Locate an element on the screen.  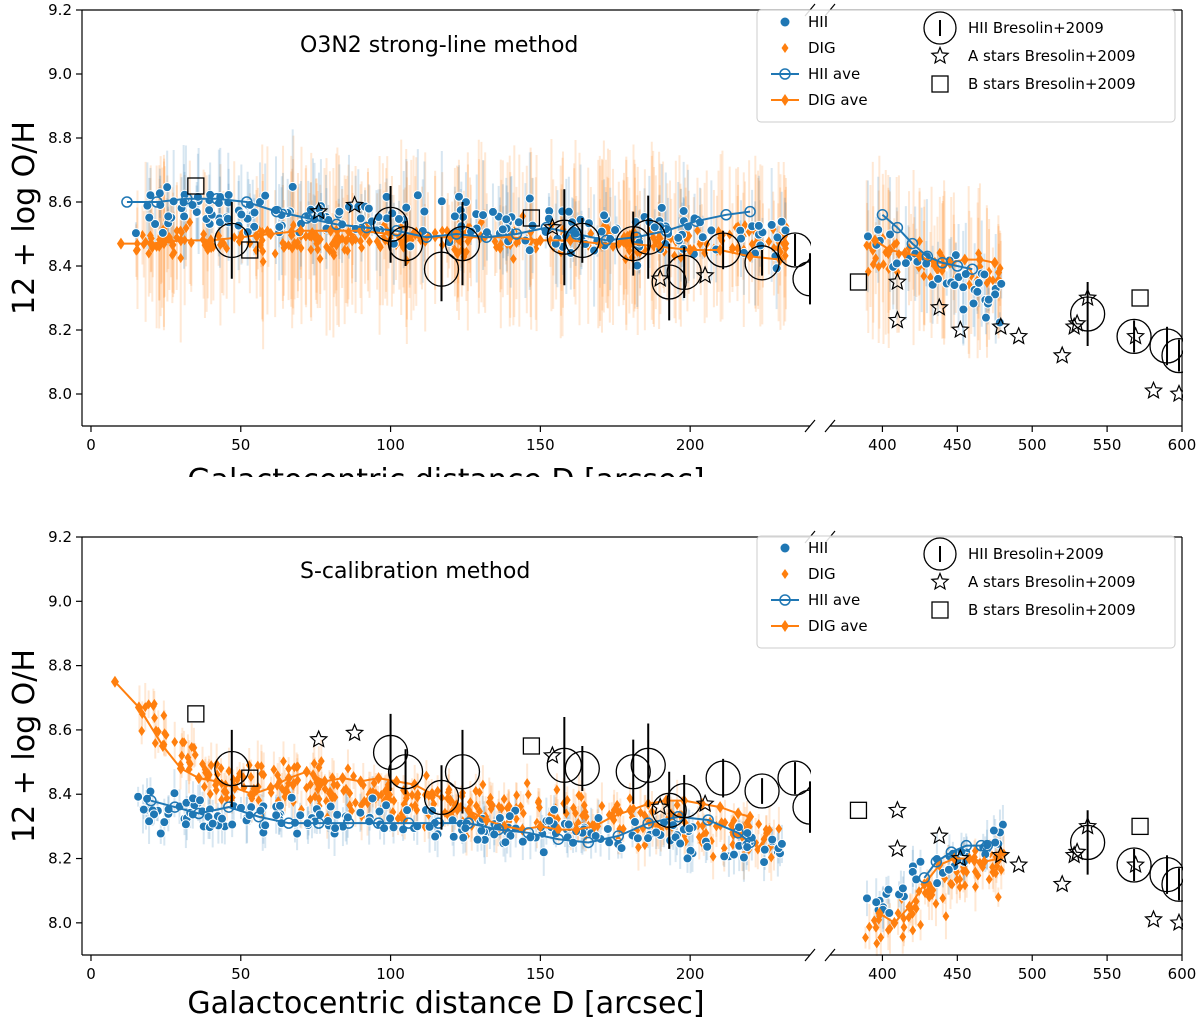
legend-a-star-swatch is located at coordinates (940, 55).